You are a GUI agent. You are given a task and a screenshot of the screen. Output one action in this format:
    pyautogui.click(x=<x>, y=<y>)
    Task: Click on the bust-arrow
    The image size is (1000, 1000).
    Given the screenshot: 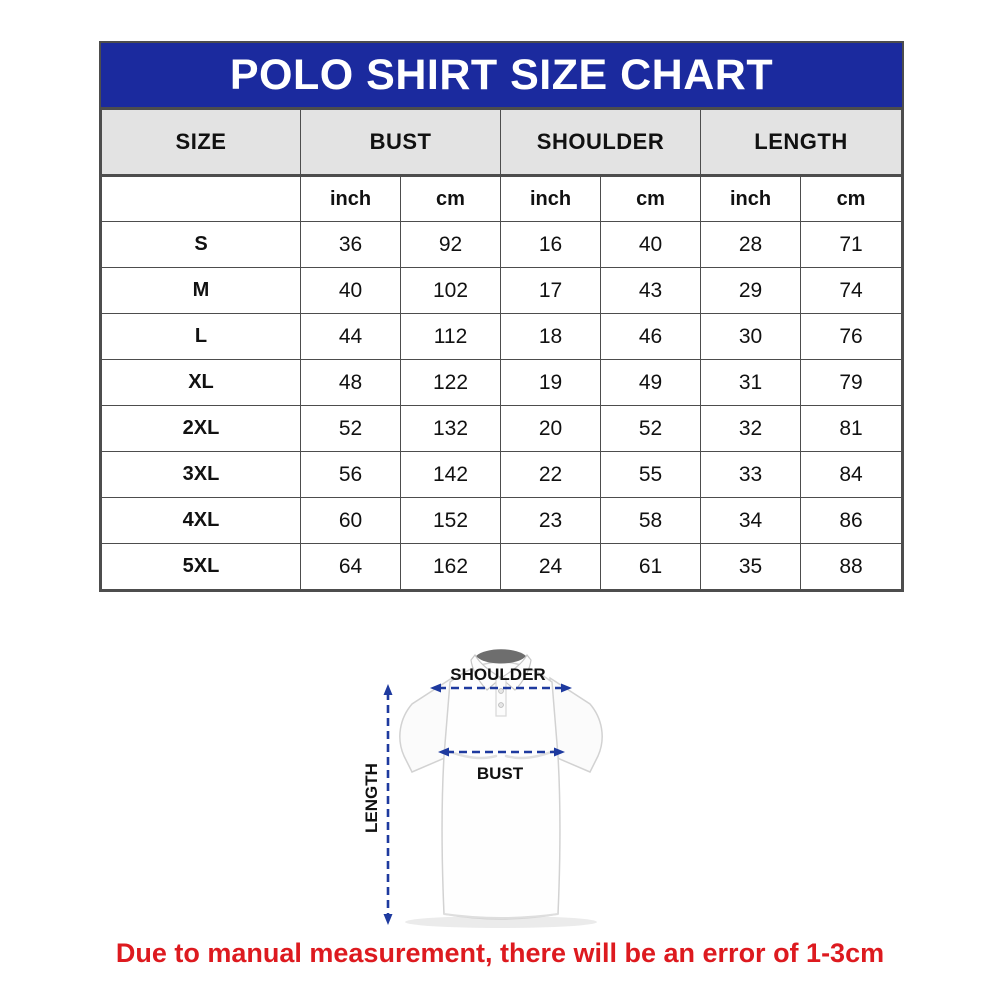 What is the action you would take?
    pyautogui.click(x=501, y=752)
    